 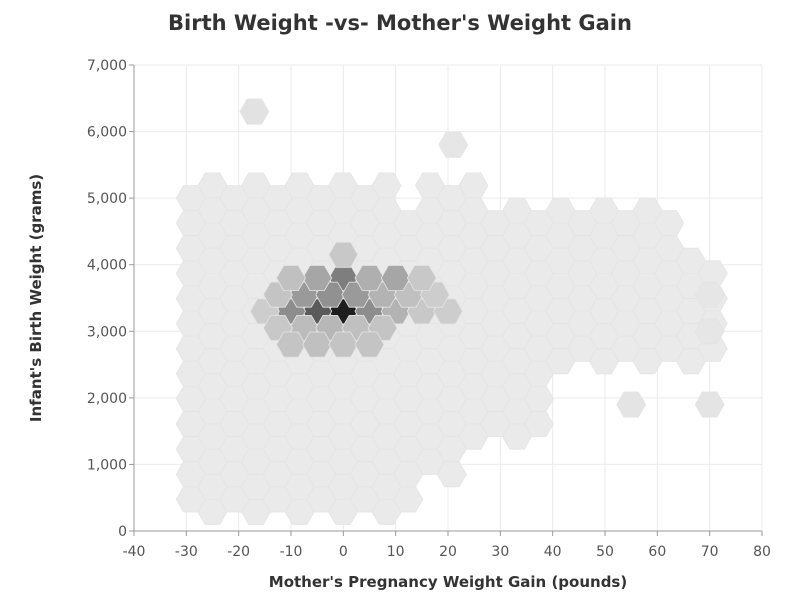 I want to click on x-tick-label: 30, so click(x=500, y=552).